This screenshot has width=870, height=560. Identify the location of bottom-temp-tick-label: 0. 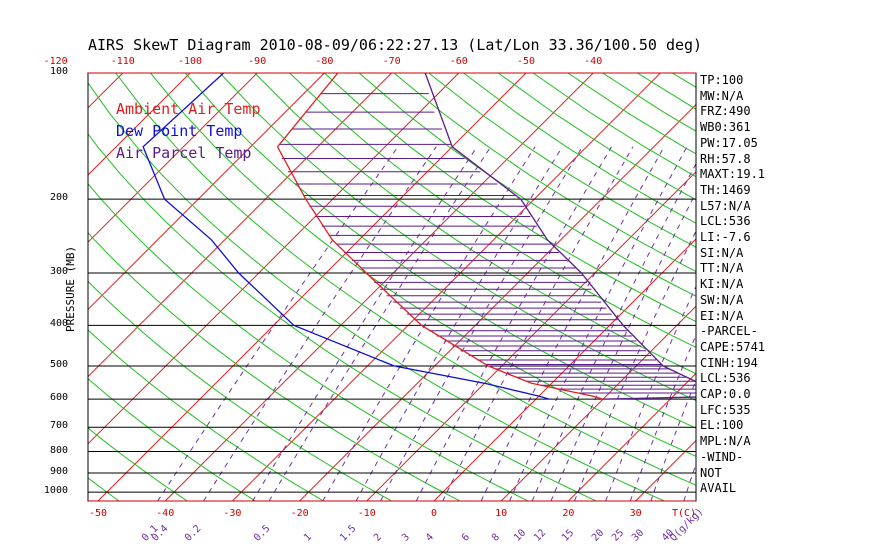
(434, 513).